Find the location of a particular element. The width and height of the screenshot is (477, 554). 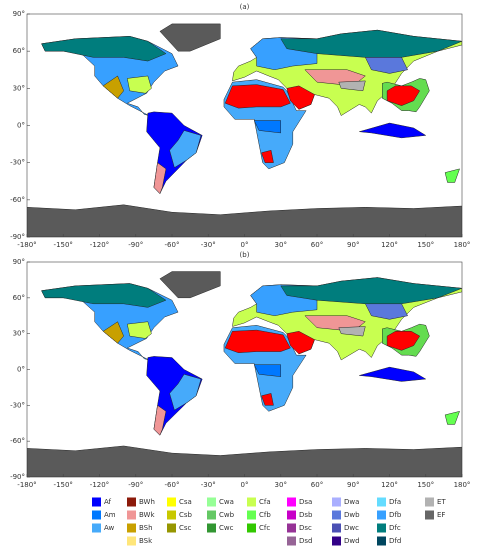

legend-label: Csc is located at coordinates (185, 528).